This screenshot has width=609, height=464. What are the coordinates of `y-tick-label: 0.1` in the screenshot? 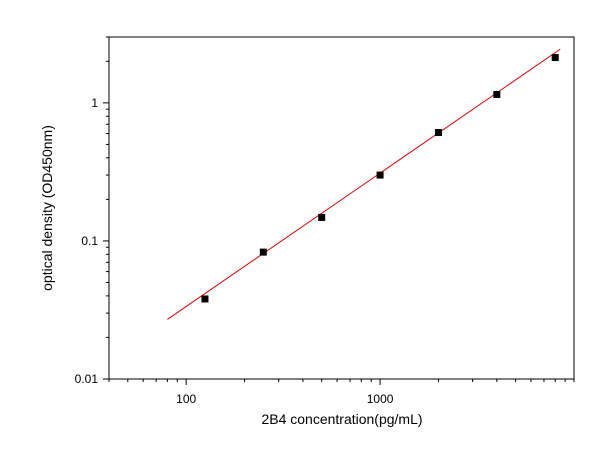 It's located at (89, 241).